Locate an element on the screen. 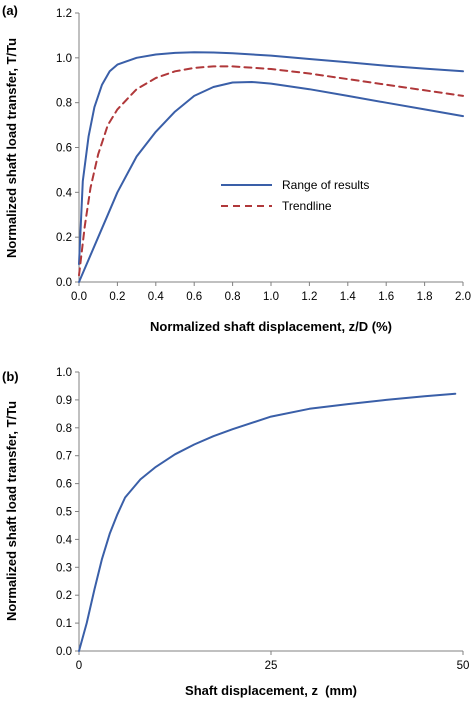 This screenshot has width=474, height=702. panel-a-label: (a) is located at coordinates (10, 10).